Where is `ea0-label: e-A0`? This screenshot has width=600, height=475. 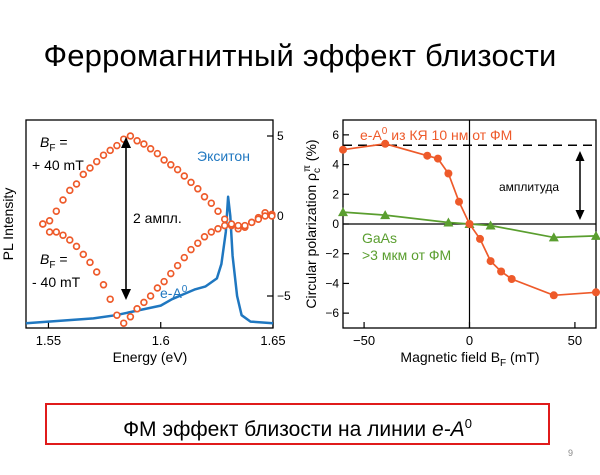 ea0-label: e-A0 is located at coordinates (174, 292).